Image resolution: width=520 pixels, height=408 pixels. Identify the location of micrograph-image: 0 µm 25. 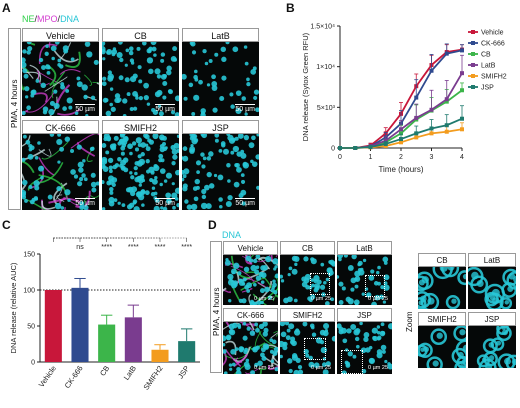
(307, 348).